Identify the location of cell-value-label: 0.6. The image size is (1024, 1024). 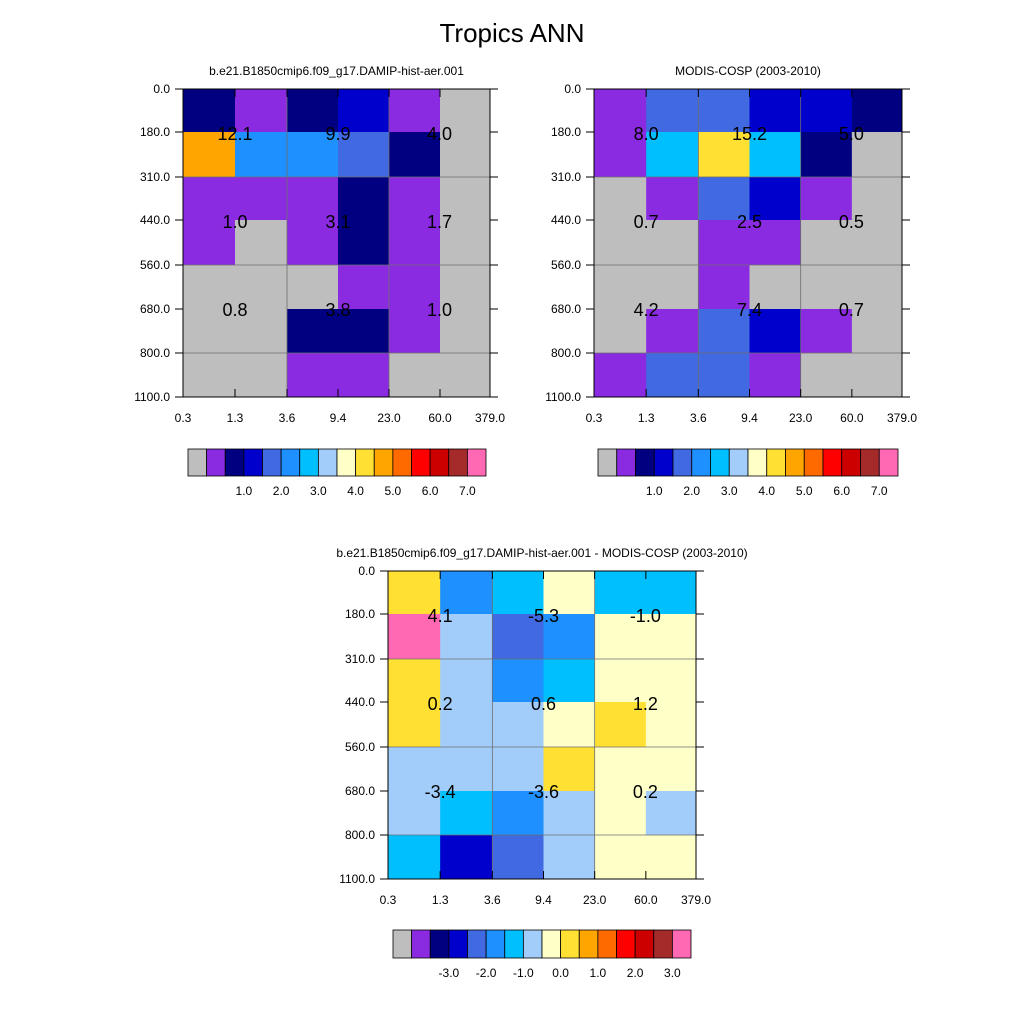
(543, 704).